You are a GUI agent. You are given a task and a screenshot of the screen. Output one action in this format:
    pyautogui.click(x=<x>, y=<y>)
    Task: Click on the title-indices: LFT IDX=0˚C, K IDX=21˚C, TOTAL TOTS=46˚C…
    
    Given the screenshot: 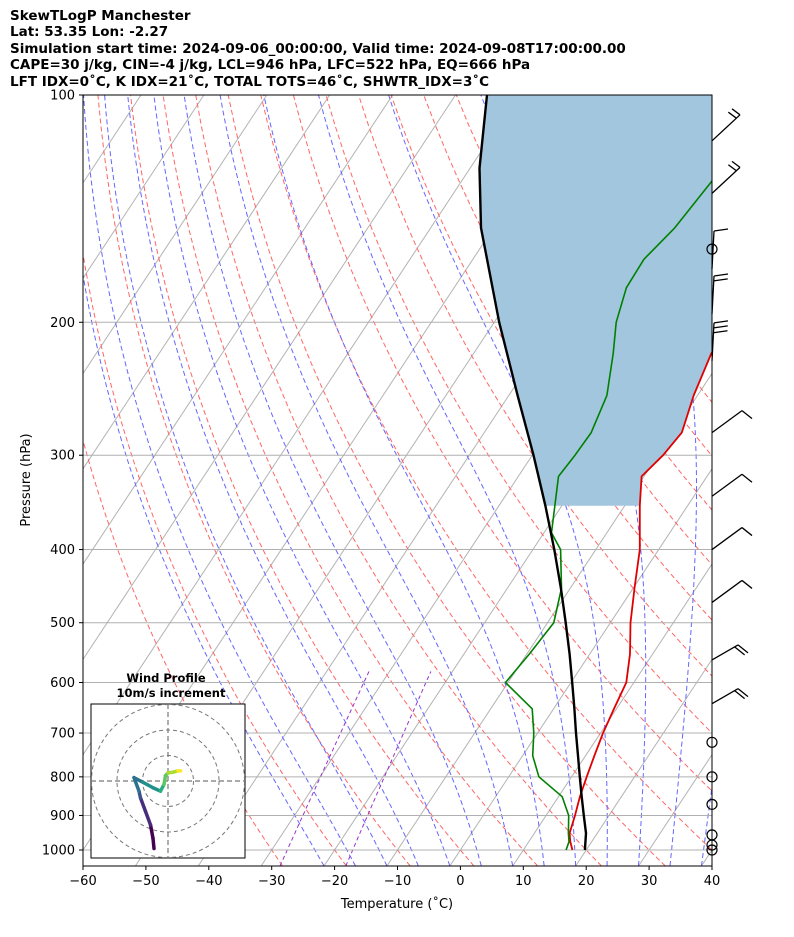 What is the action you would take?
    pyautogui.click(x=250, y=81)
    